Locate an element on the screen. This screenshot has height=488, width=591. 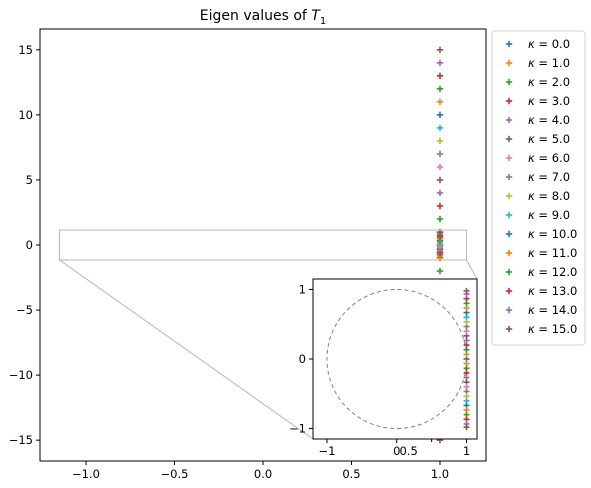
point-kappa-2-pos is located at coordinates (440, 219).